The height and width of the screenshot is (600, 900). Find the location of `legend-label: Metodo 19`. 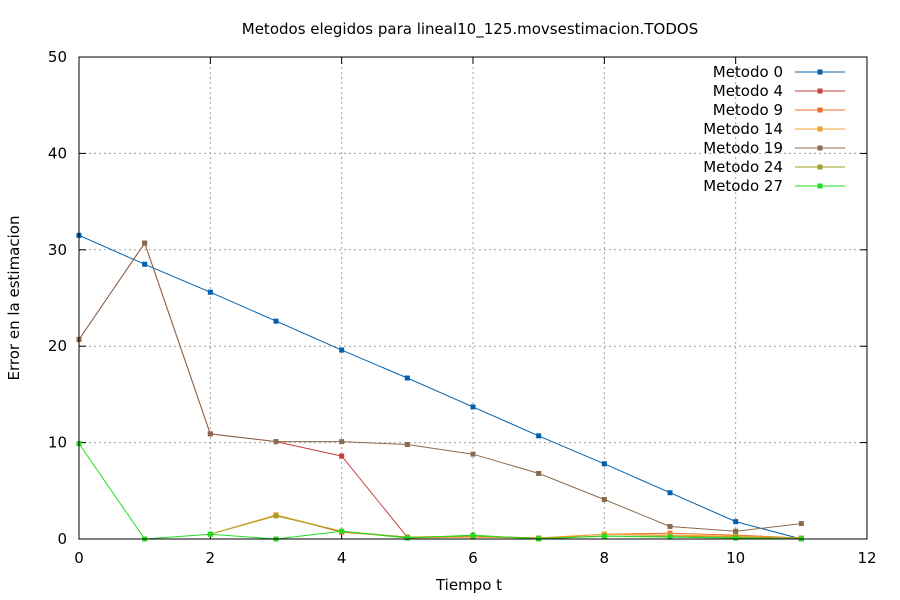

legend-label: Metodo 19 is located at coordinates (743, 148).